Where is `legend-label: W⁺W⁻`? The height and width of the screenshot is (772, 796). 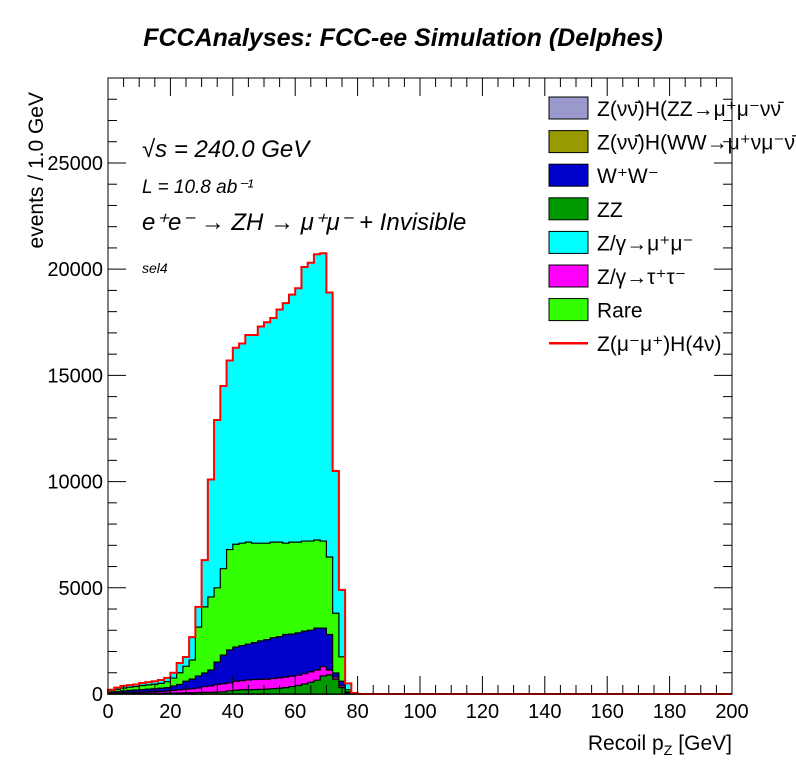
legend-label: W⁺W⁻ is located at coordinates (628, 176).